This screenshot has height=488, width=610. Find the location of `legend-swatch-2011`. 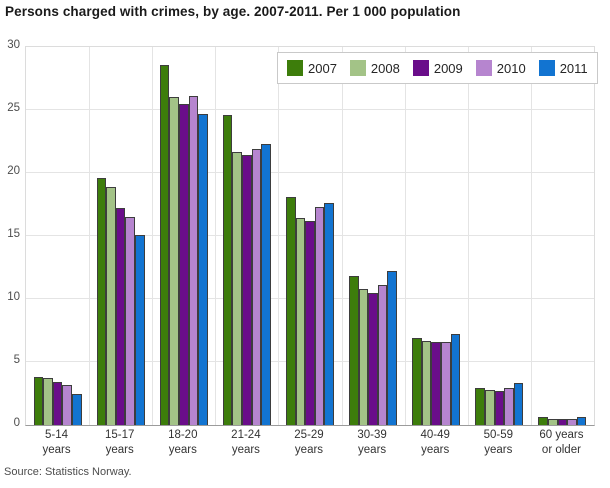

legend-swatch-2011 is located at coordinates (546, 68).